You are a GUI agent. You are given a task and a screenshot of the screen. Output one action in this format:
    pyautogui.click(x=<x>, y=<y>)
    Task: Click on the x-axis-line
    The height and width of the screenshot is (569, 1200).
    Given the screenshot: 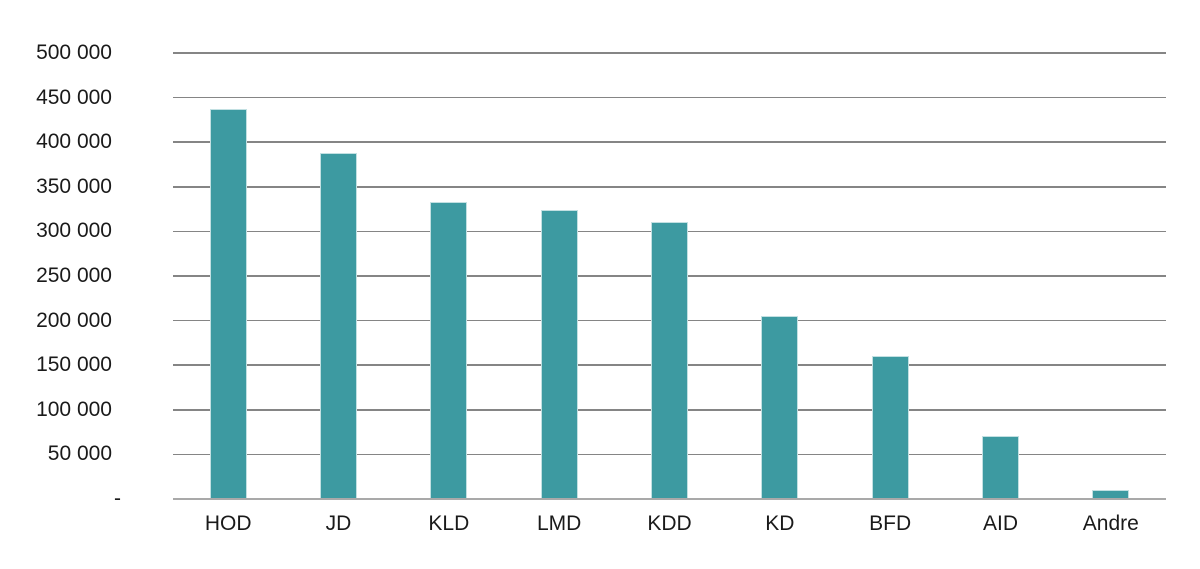 What is the action you would take?
    pyautogui.click(x=669, y=499)
    